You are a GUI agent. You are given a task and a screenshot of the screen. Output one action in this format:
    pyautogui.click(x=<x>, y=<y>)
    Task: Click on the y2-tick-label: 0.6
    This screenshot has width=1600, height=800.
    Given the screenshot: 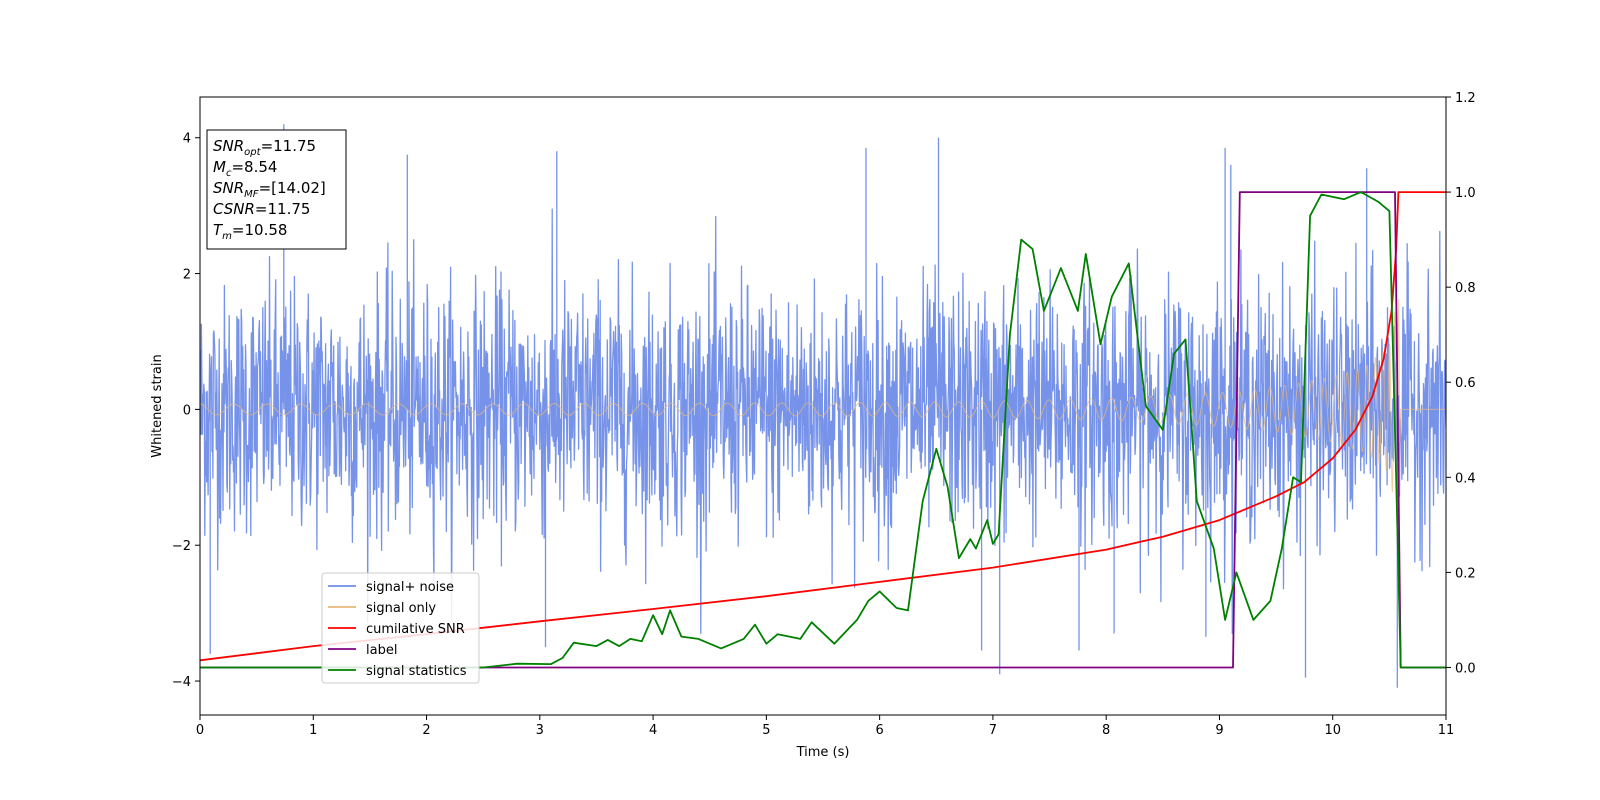 What is the action you would take?
    pyautogui.click(x=1465, y=383)
    